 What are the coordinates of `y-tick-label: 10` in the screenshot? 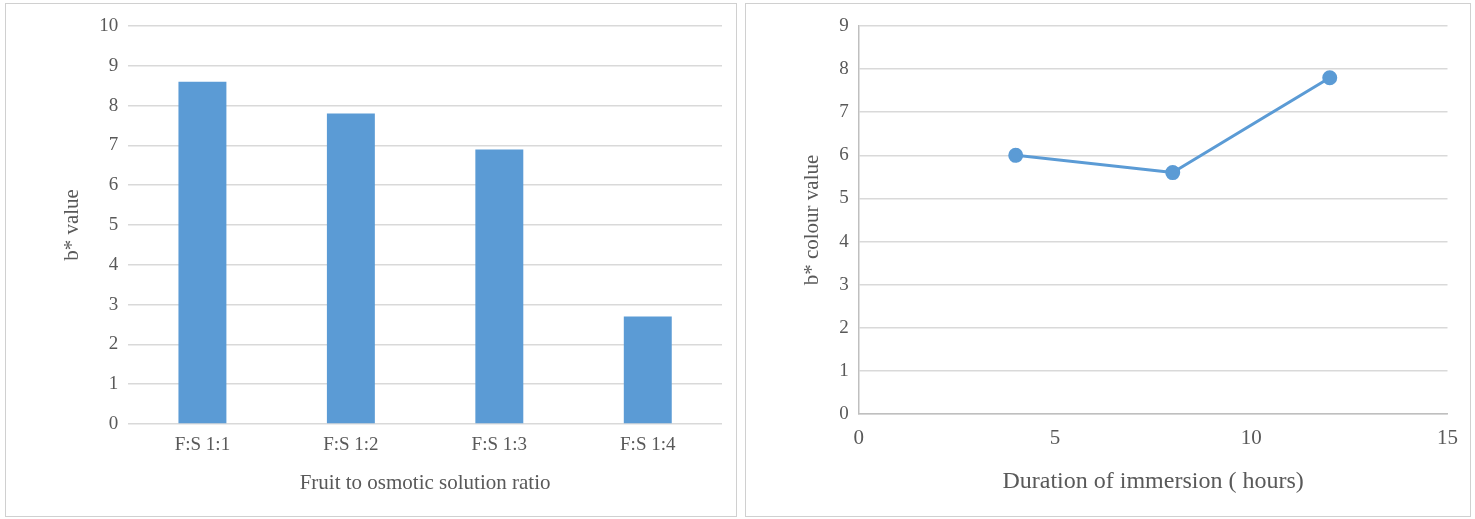 It's located at (109, 24).